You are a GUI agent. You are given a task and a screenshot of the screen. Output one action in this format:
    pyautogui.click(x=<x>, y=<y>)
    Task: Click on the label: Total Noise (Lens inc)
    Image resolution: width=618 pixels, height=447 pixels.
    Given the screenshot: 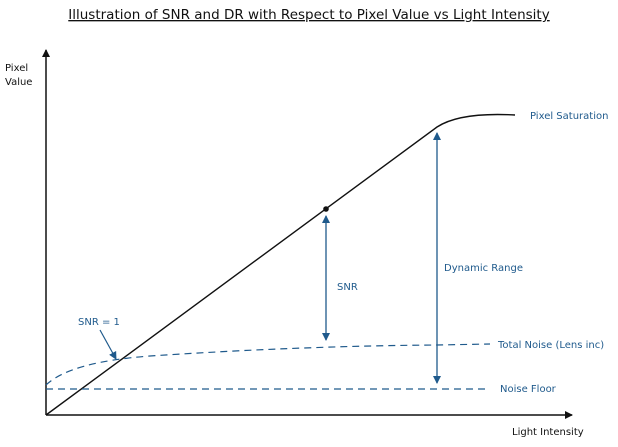 What is the action you would take?
    pyautogui.click(x=550, y=345)
    